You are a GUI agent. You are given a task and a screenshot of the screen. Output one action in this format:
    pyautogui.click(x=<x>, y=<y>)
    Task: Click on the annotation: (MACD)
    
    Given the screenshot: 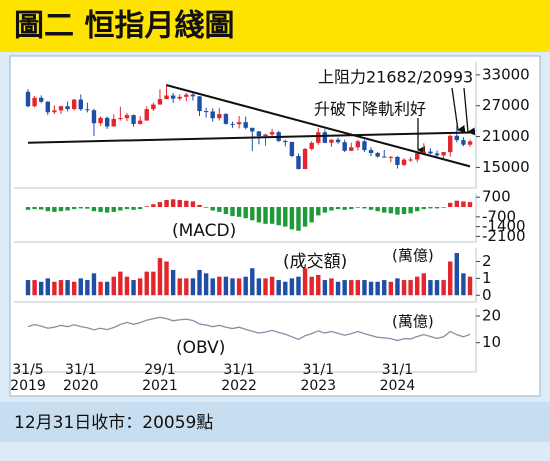 What is the action you would take?
    pyautogui.click(x=204, y=231)
    